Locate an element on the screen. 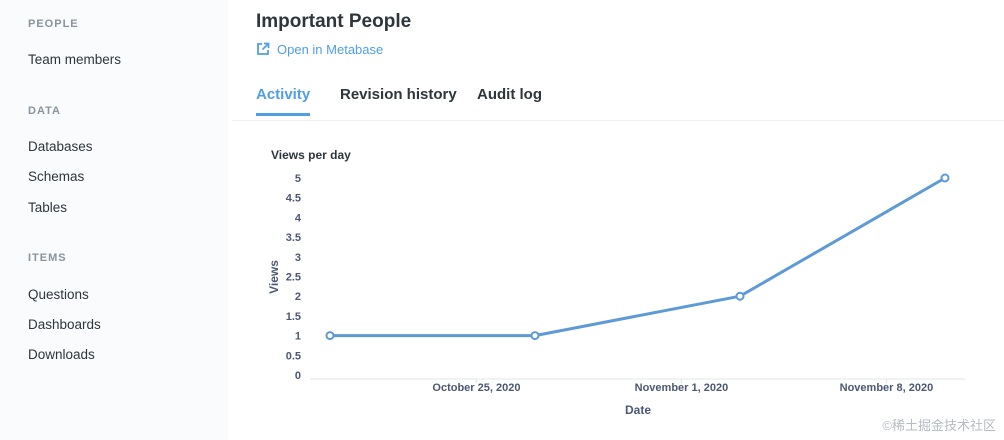 This screenshot has height=440, width=1004. x-tick-label: October 25, 2020 is located at coordinates (476, 388).